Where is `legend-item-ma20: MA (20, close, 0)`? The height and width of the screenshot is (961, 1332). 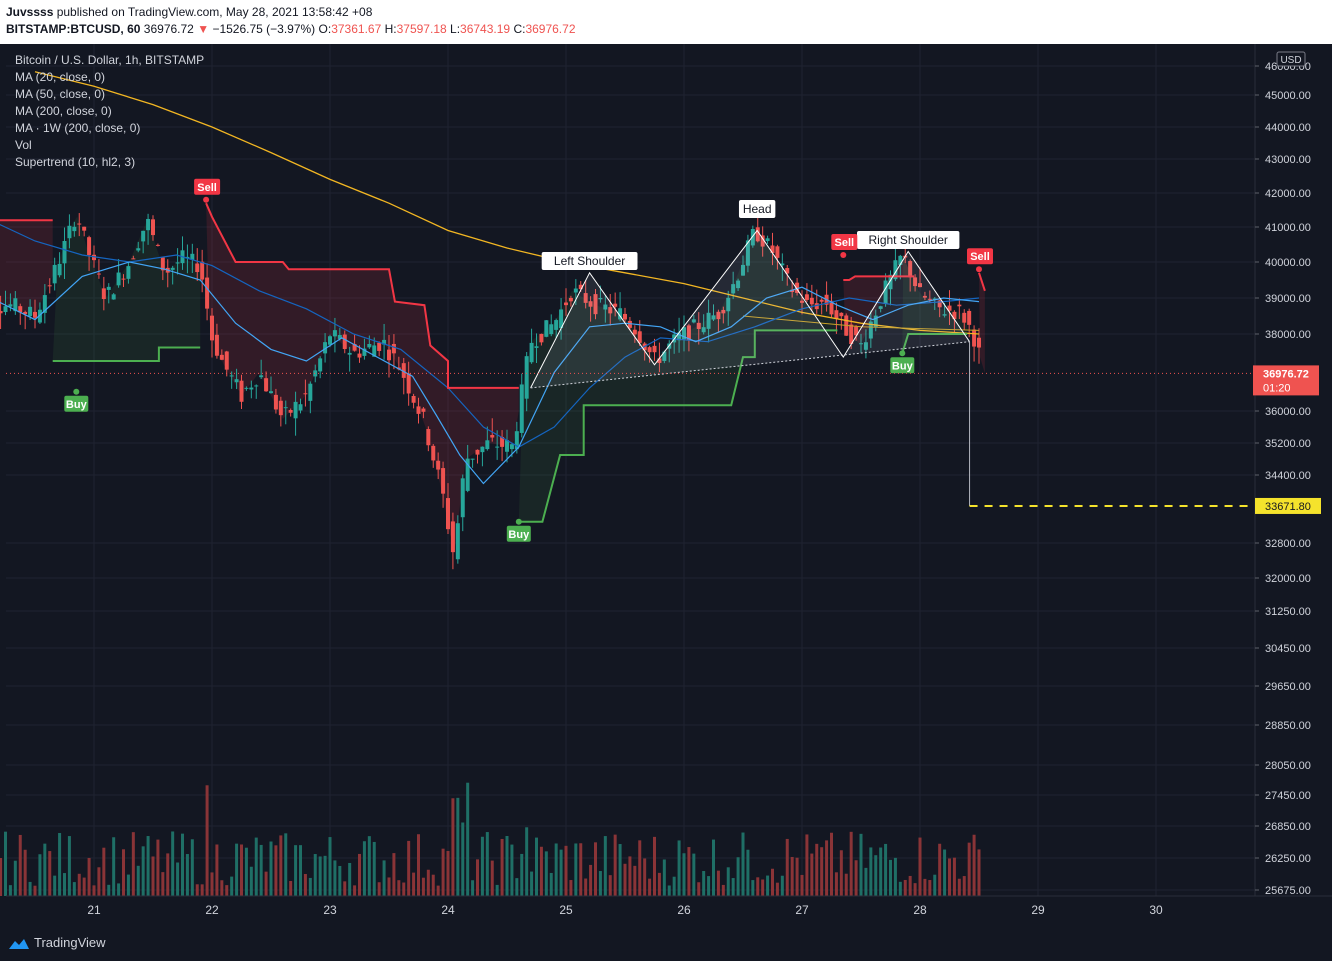
legend-item-ma20: MA (20, close, 0) is located at coordinates (60, 77).